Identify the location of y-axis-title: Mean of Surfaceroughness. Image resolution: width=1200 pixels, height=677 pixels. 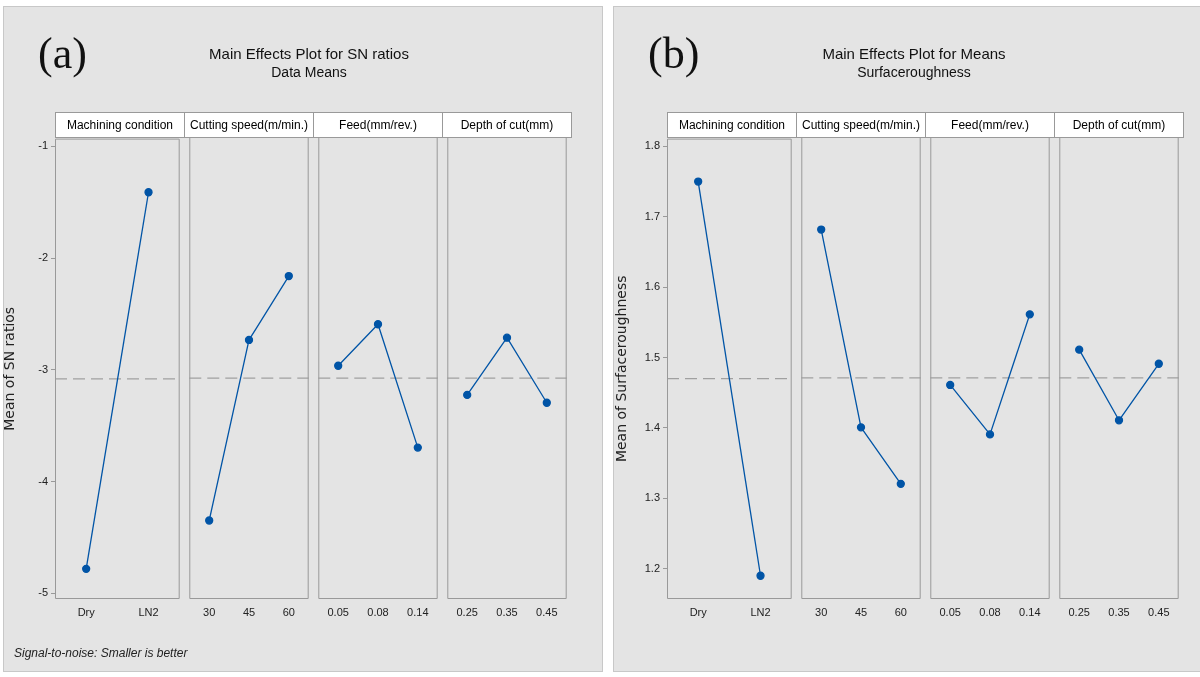
(621, 369).